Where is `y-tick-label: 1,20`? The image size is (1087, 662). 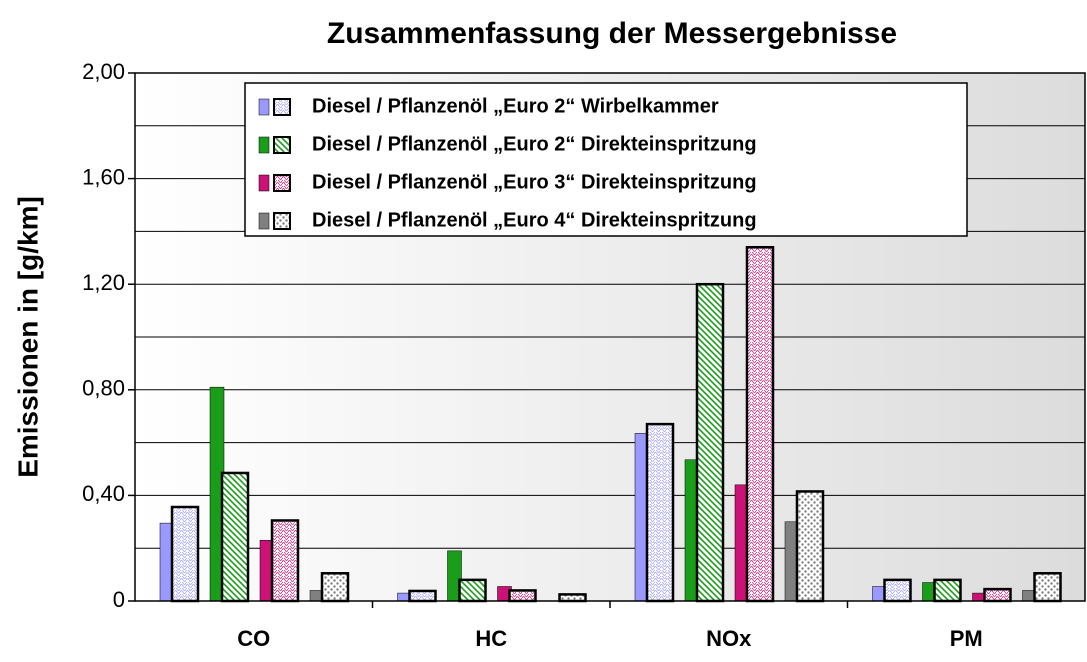
y-tick-label: 1,20 is located at coordinates (103, 282).